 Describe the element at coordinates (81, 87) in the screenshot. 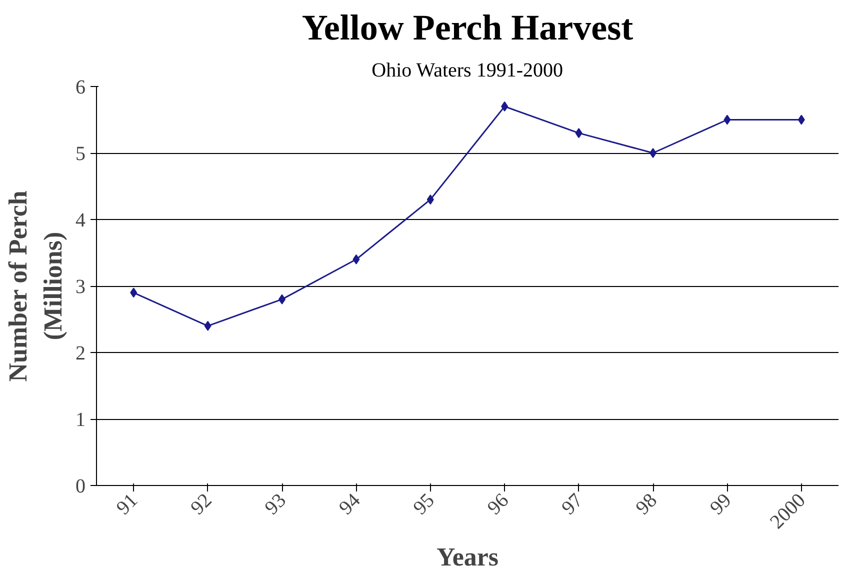

I see `y-tick-label: 6` at that location.